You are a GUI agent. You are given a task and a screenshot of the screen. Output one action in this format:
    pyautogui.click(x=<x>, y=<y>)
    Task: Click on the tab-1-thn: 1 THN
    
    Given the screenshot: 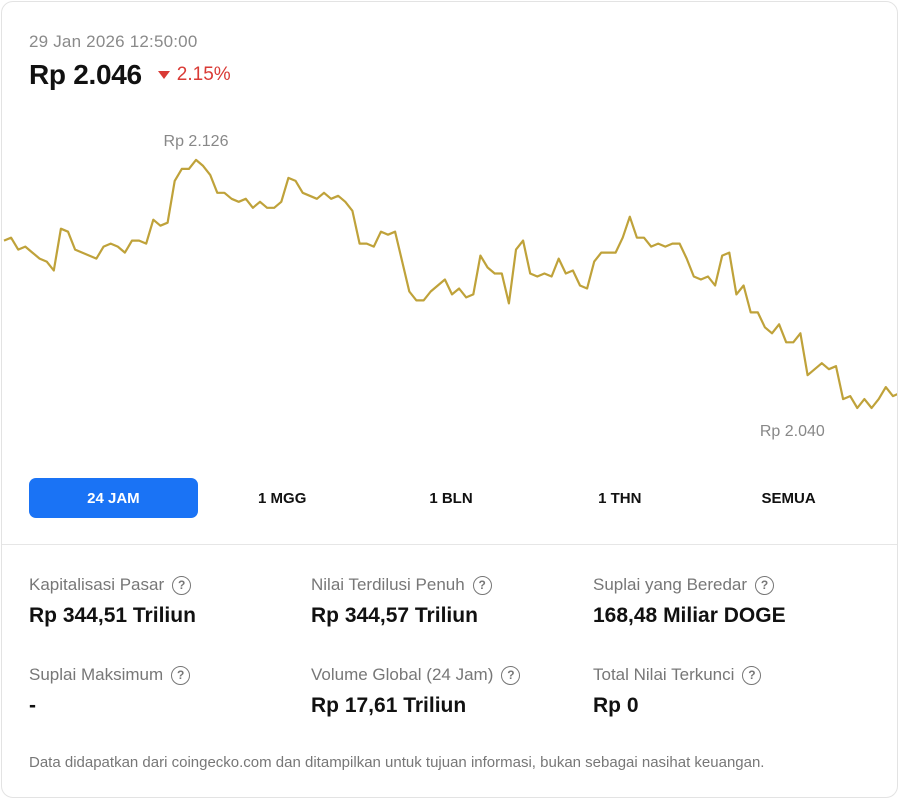 What is the action you would take?
    pyautogui.click(x=620, y=498)
    